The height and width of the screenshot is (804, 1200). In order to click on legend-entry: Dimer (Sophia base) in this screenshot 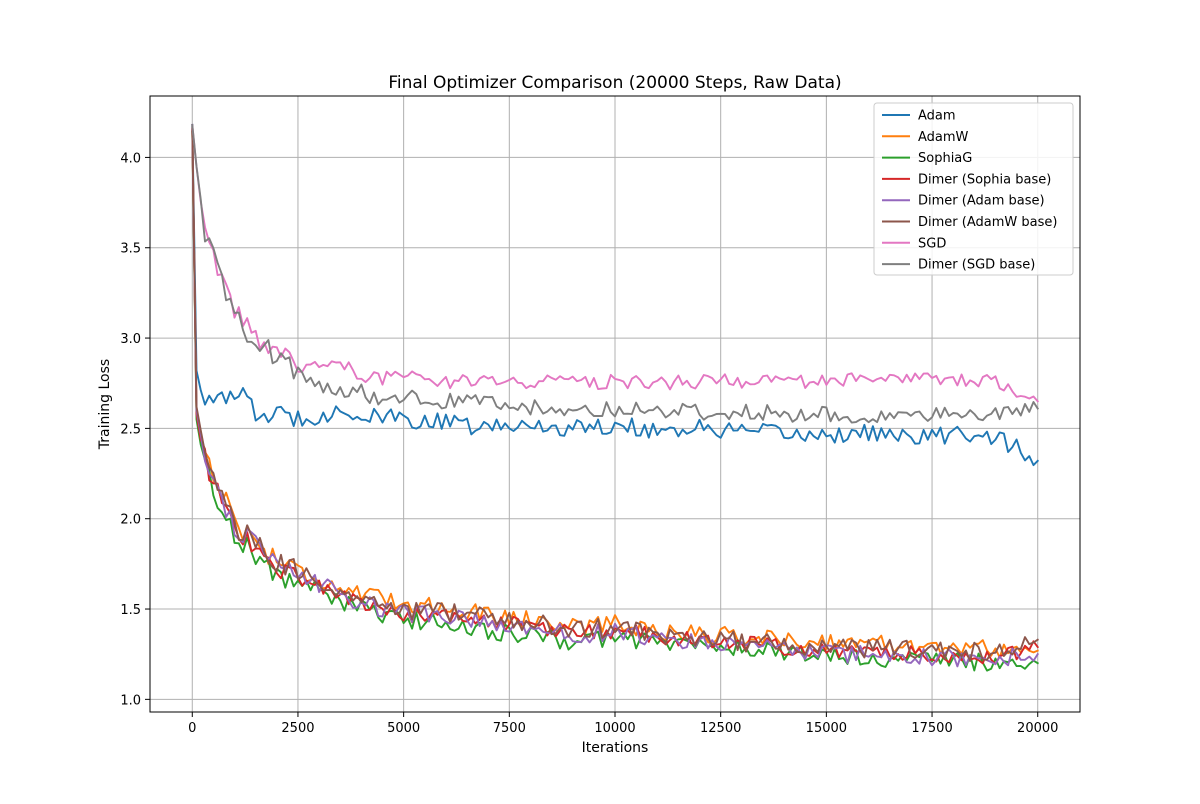, I will do `click(984, 179)`.